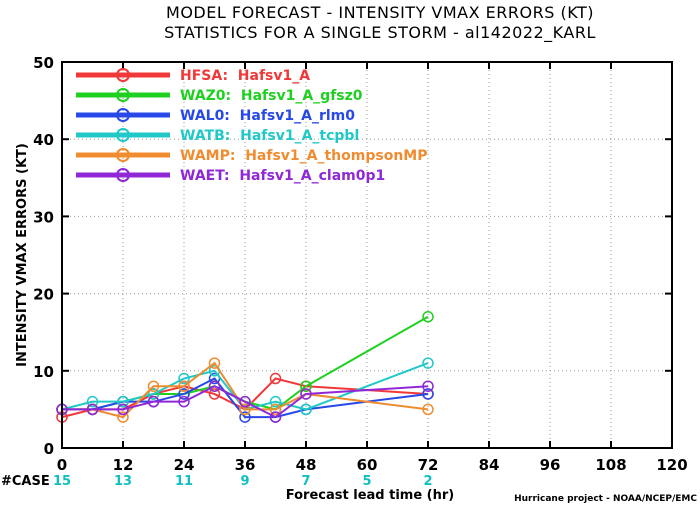  What do you see at coordinates (123, 465) in the screenshot?
I see `x-tick-label: 12` at bounding box center [123, 465].